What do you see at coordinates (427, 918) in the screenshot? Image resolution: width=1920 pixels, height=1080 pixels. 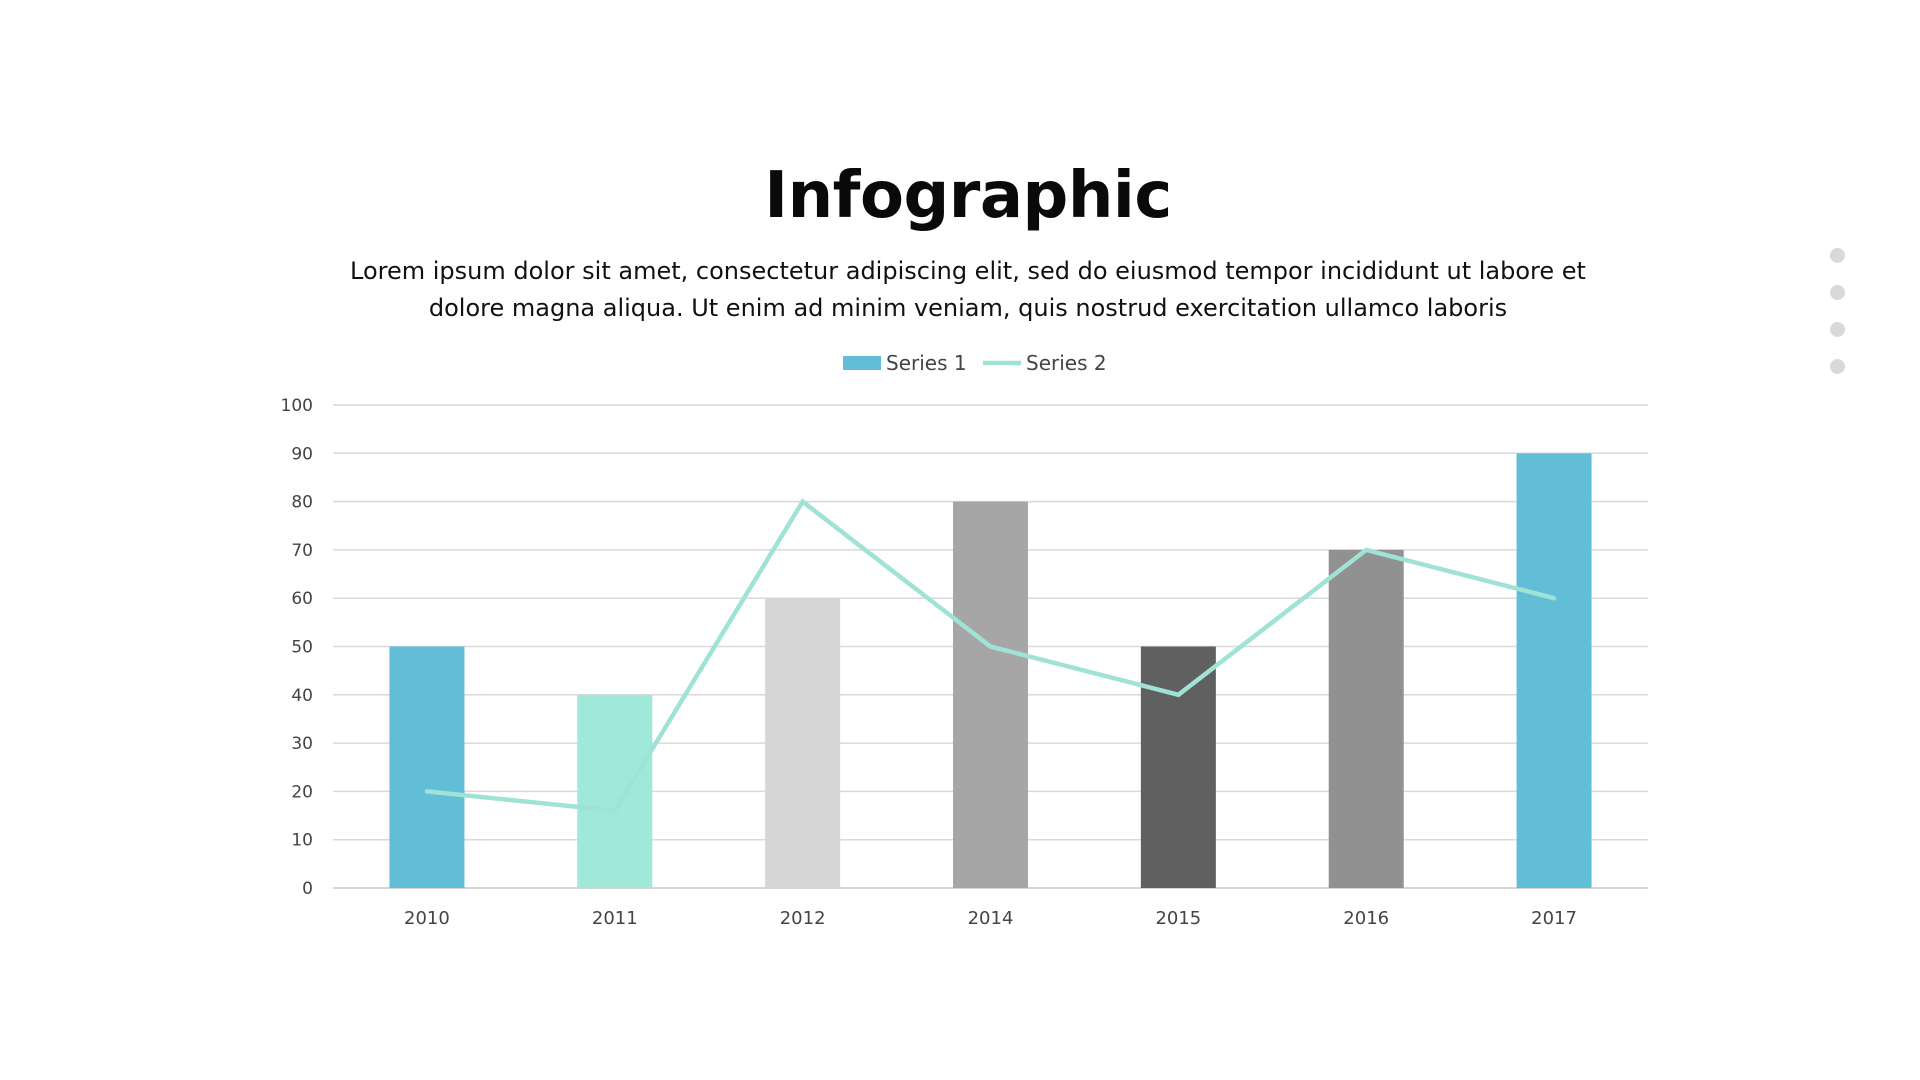 I see `x-tick-label: 2010` at bounding box center [427, 918].